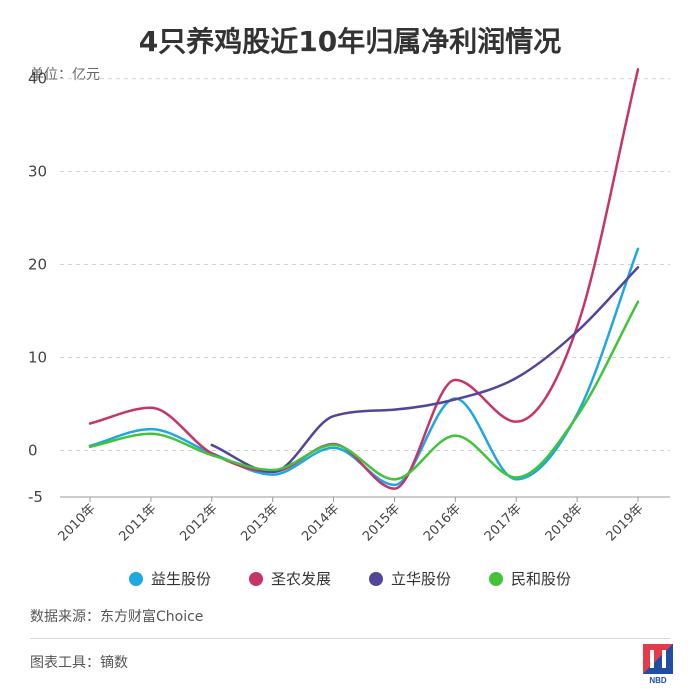 Image resolution: width=700 pixels, height=700 pixels. Describe the element at coordinates (564, 522) in the screenshot. I see `x-tick-label: 2018年` at that location.